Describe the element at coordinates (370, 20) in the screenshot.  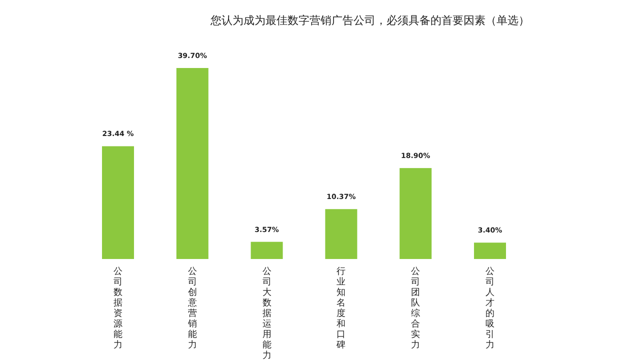
I see `chart-title: 您认为成为最佳数字营销广告公司，必须具备的首要因素（单选）` at that location.